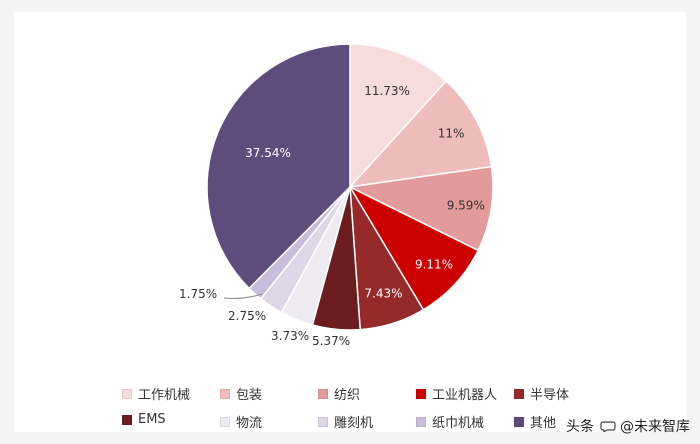 The width and height of the screenshot is (700, 444). What do you see at coordinates (268, 153) in the screenshot?
I see `pie-value-label: 37.54%` at bounding box center [268, 153].